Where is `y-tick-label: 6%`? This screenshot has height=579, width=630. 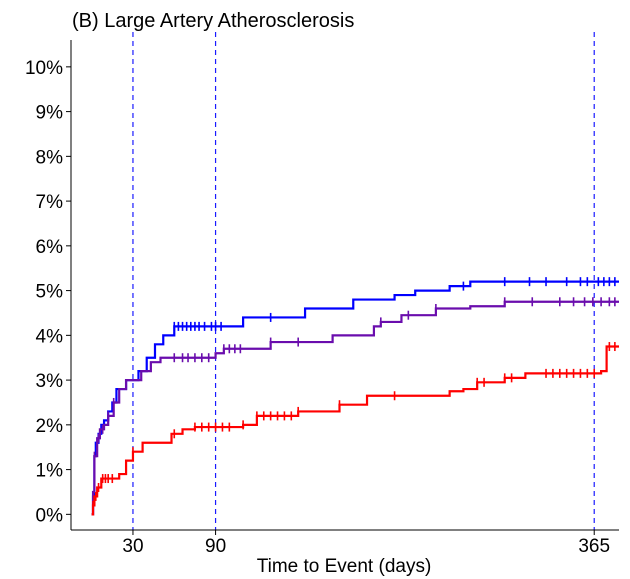
y-tick-label: 6% is located at coordinates (50, 247).